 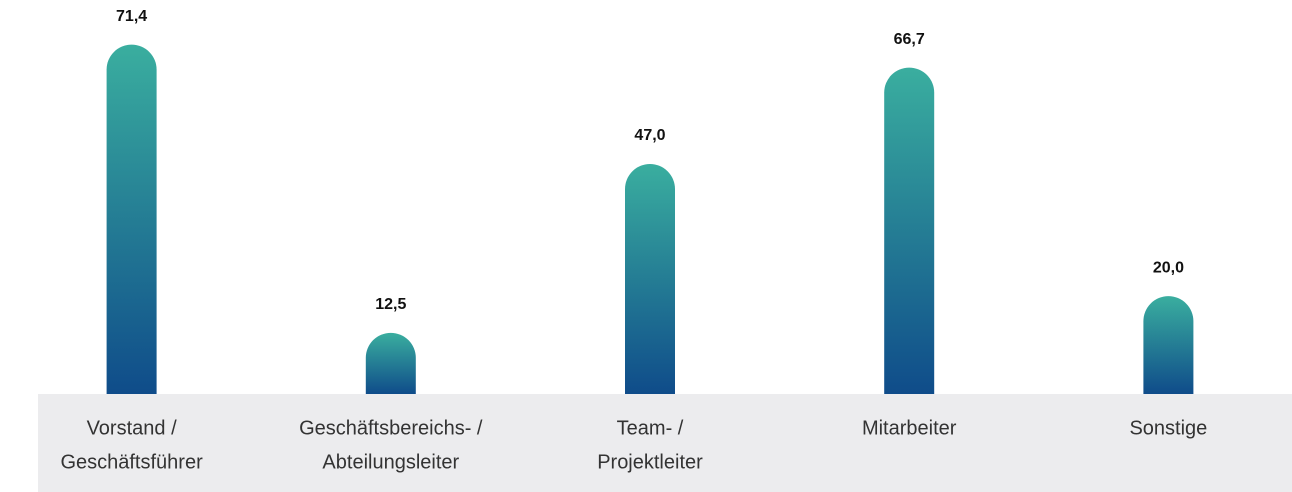 What do you see at coordinates (1168, 428) in the screenshot?
I see `x-tick-label: Sonstige` at bounding box center [1168, 428].